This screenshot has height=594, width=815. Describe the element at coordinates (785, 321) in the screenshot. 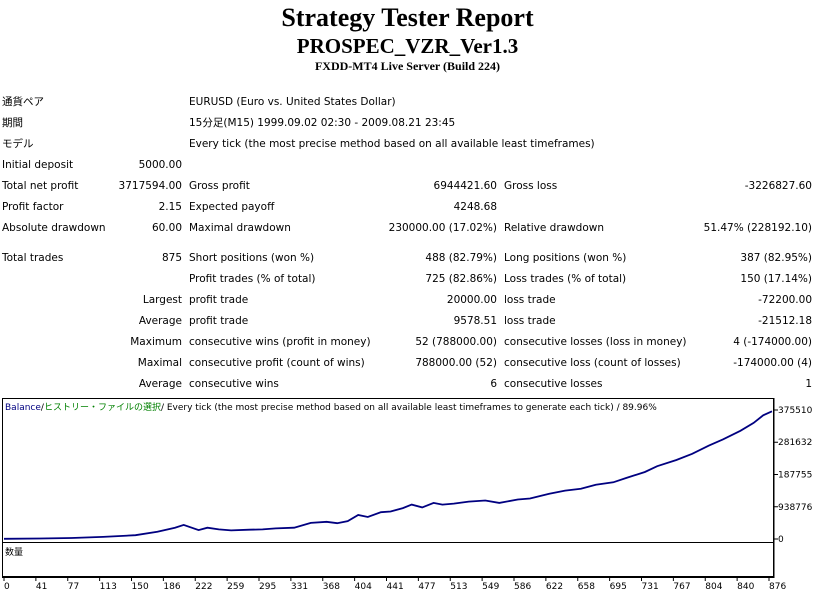

I see `average-loss-trade-value: -21512.18` at that location.